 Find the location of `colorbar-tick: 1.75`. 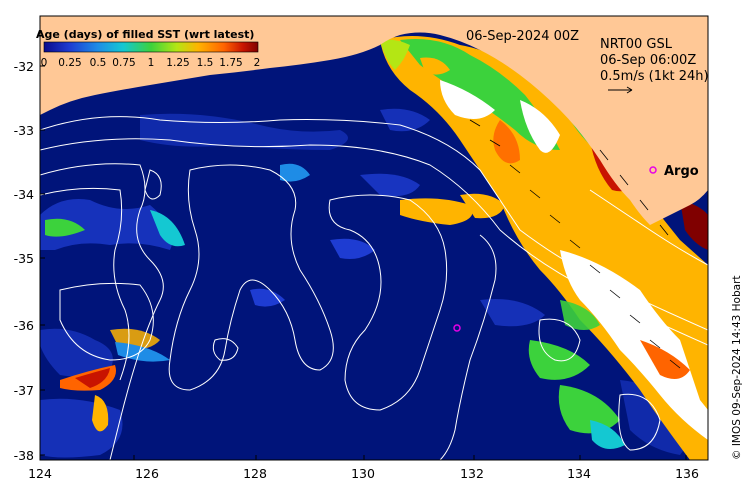

colorbar-tick: 1.75 is located at coordinates (230, 63).